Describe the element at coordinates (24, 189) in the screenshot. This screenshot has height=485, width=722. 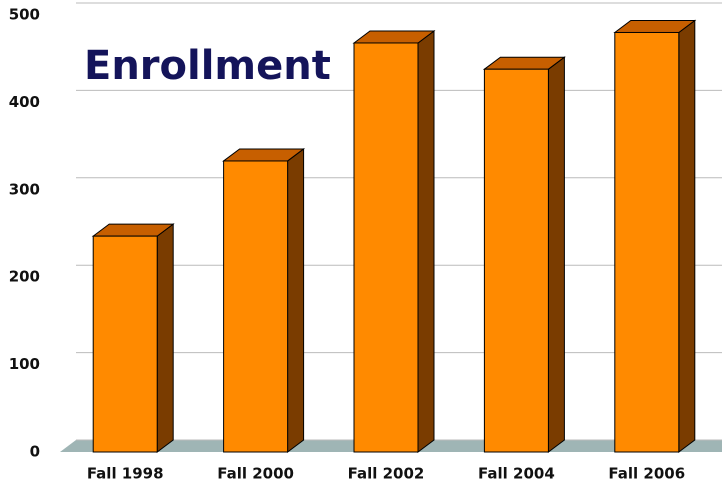
I see `y-tick-label: 300` at that location.